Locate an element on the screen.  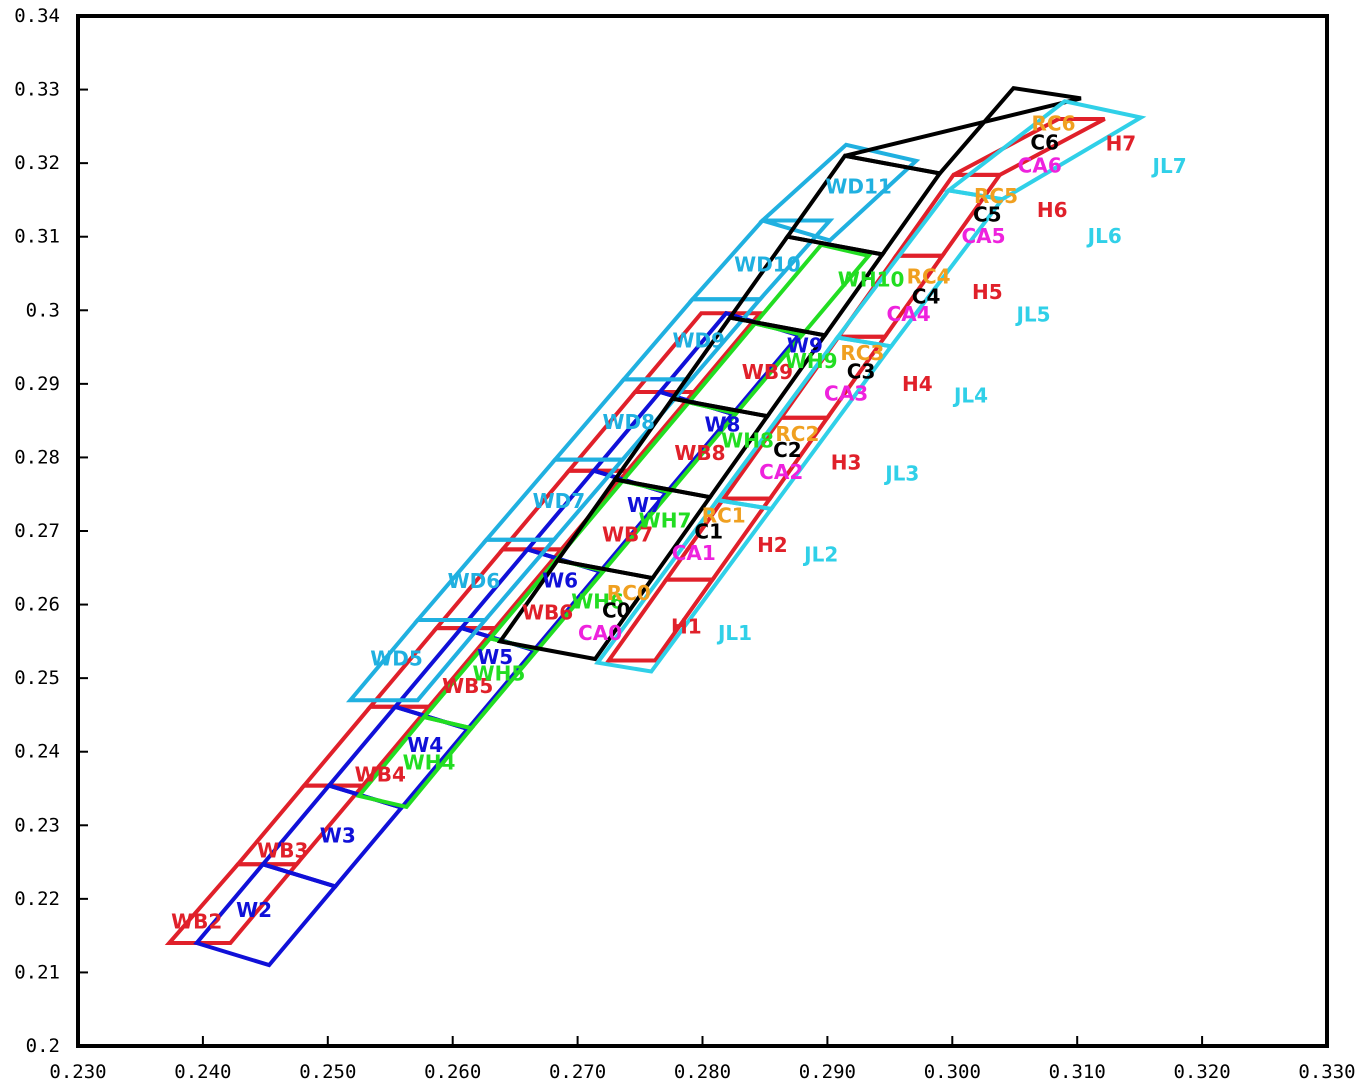
region-h7 is located at coordinates (1029, 147).